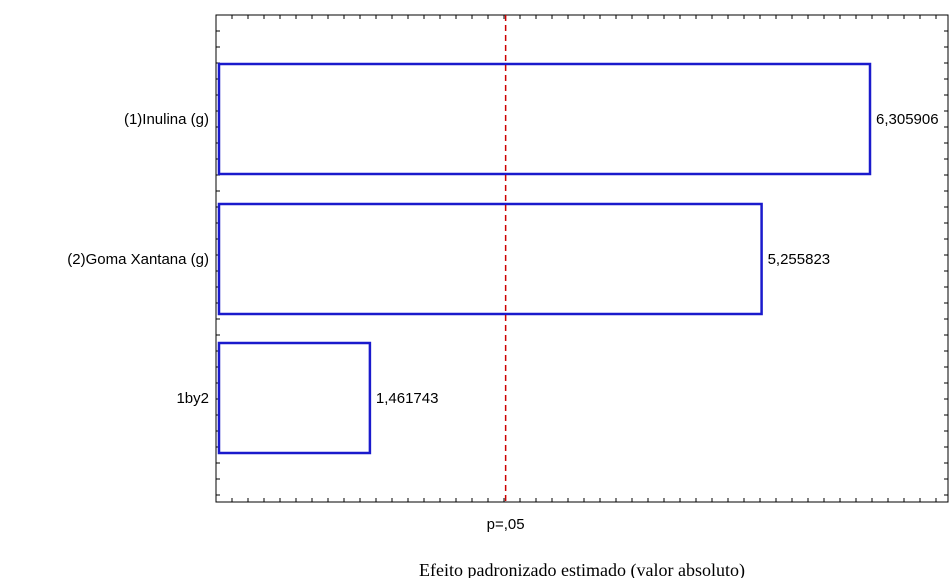  Describe the element at coordinates (799, 259) in the screenshot. I see `value-label: 5,255823` at that location.